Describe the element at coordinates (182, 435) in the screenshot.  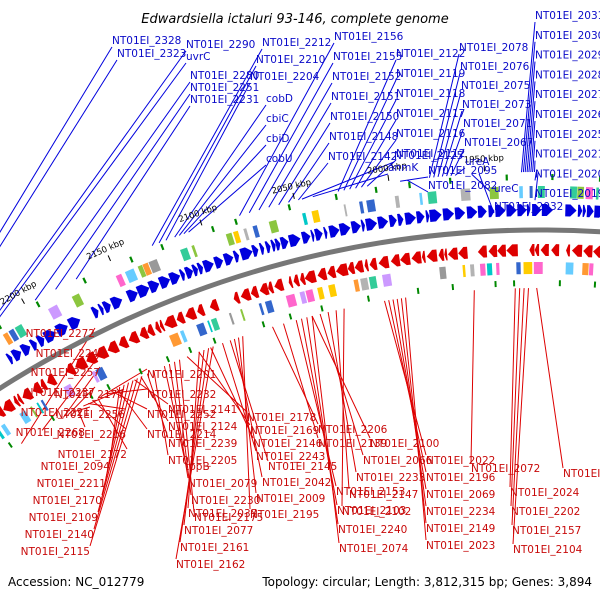
I see `gene-label: NT01EI_2214` at that location.